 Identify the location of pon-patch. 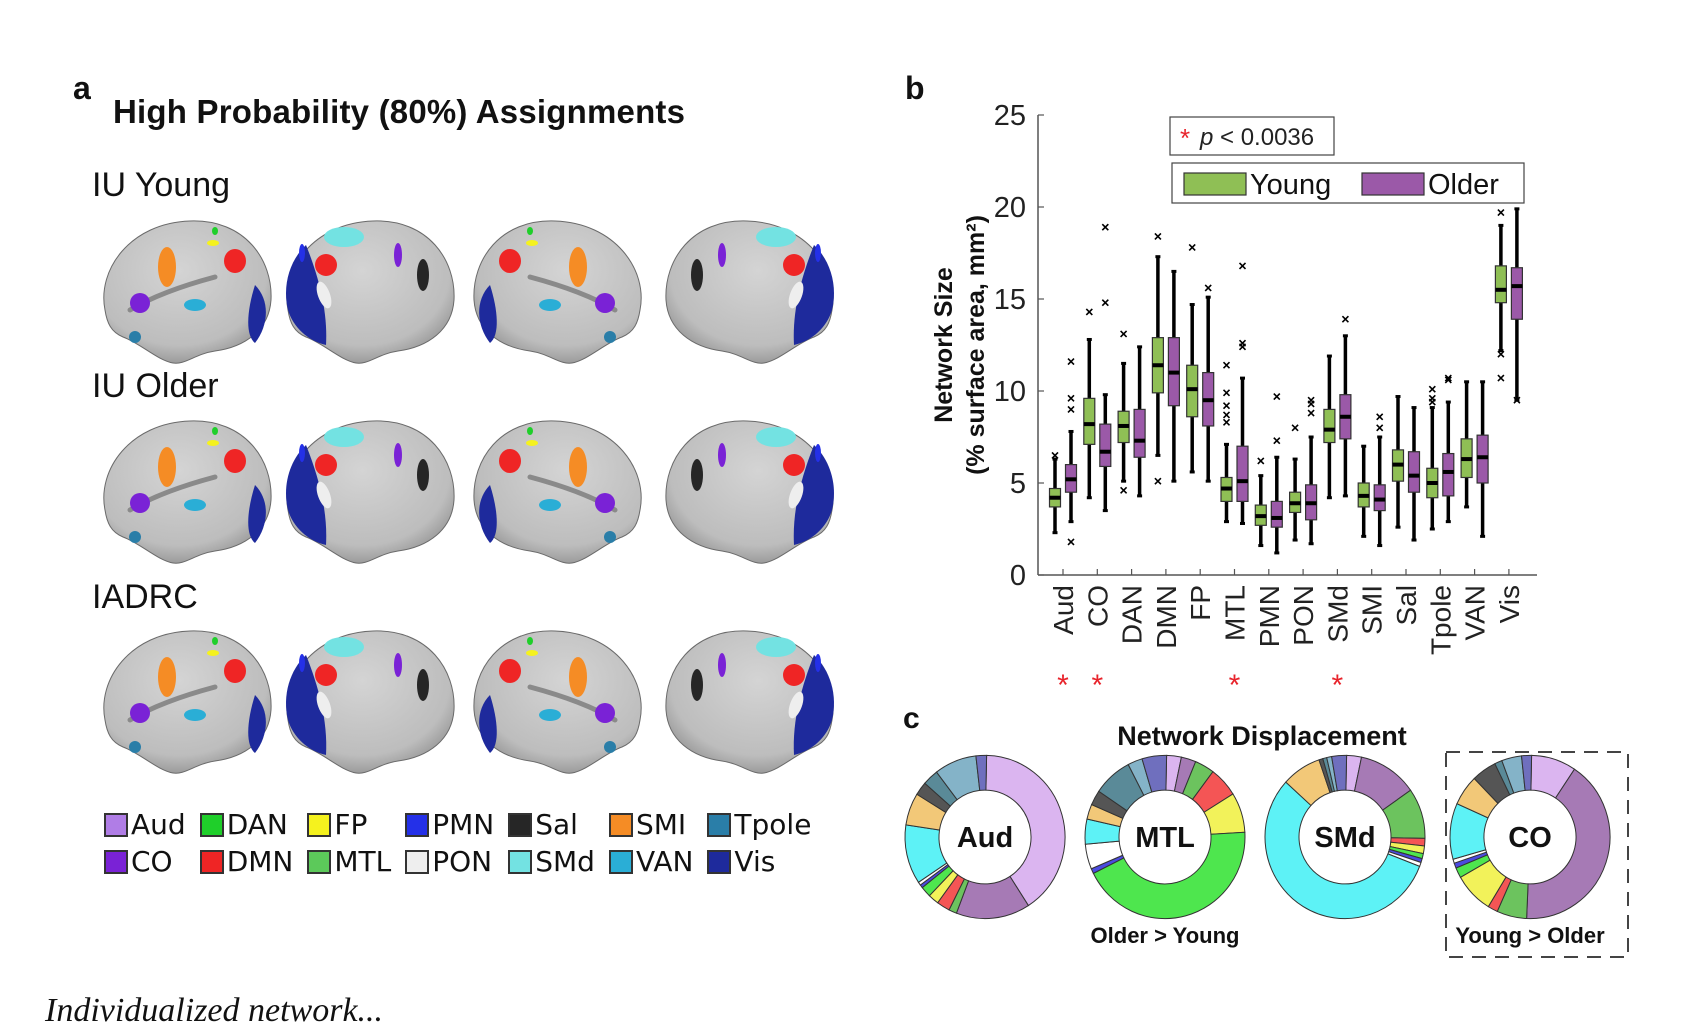
(796, 495).